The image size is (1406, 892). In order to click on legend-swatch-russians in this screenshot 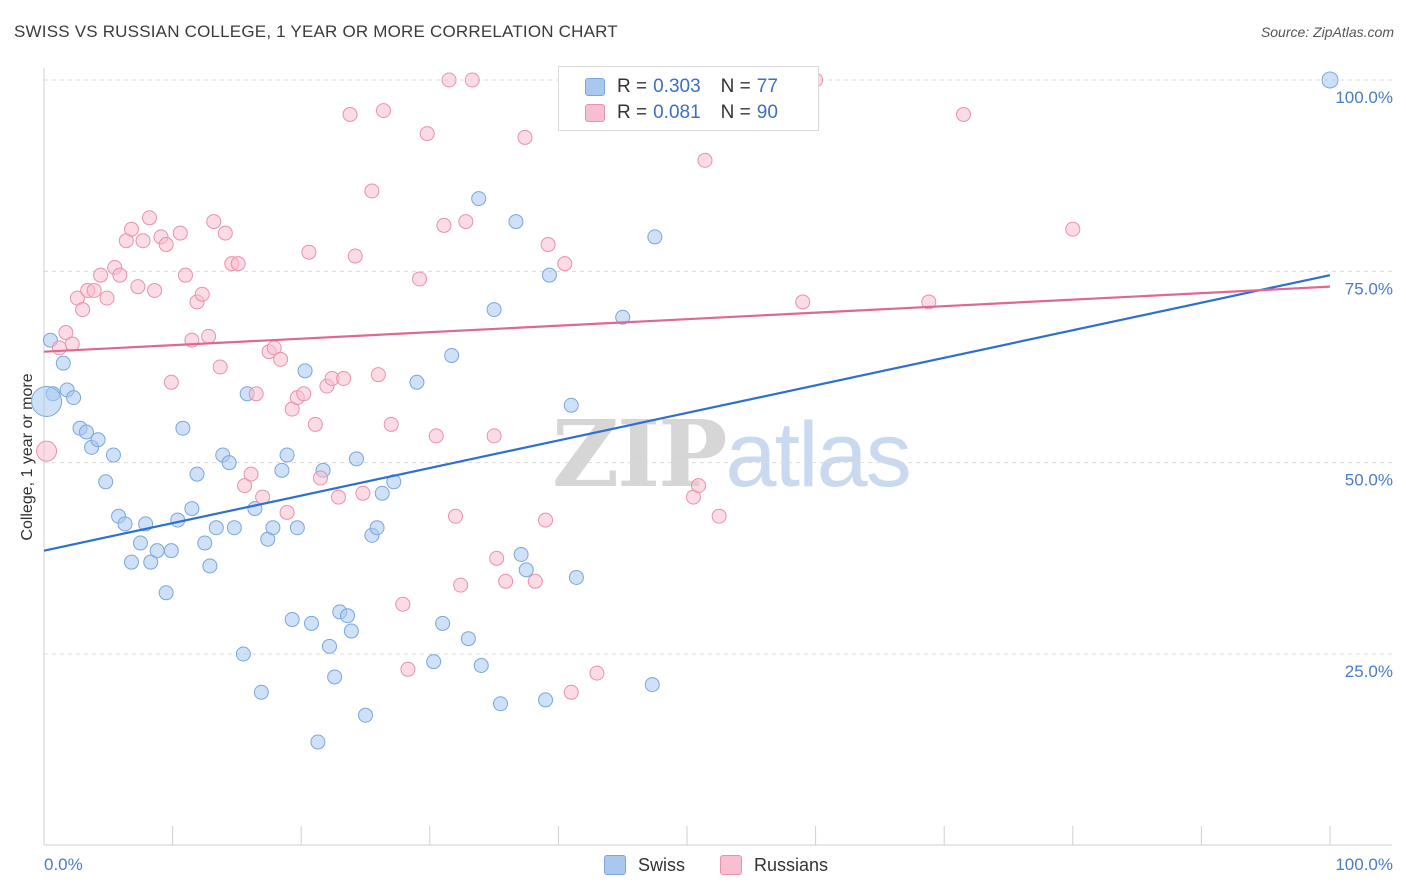, I will do `click(595, 113)`.